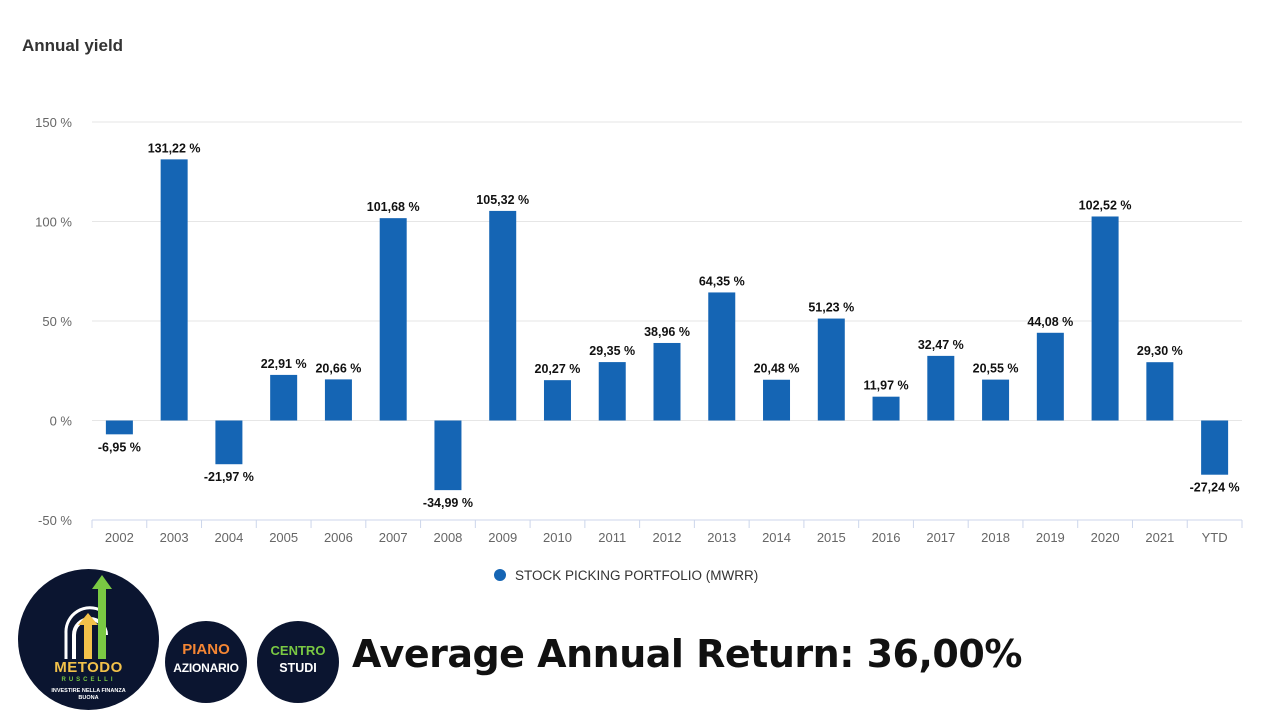 This screenshot has height=720, width=1280. Describe the element at coordinates (284, 364) in the screenshot. I see `data-label: 22,91 %` at that location.